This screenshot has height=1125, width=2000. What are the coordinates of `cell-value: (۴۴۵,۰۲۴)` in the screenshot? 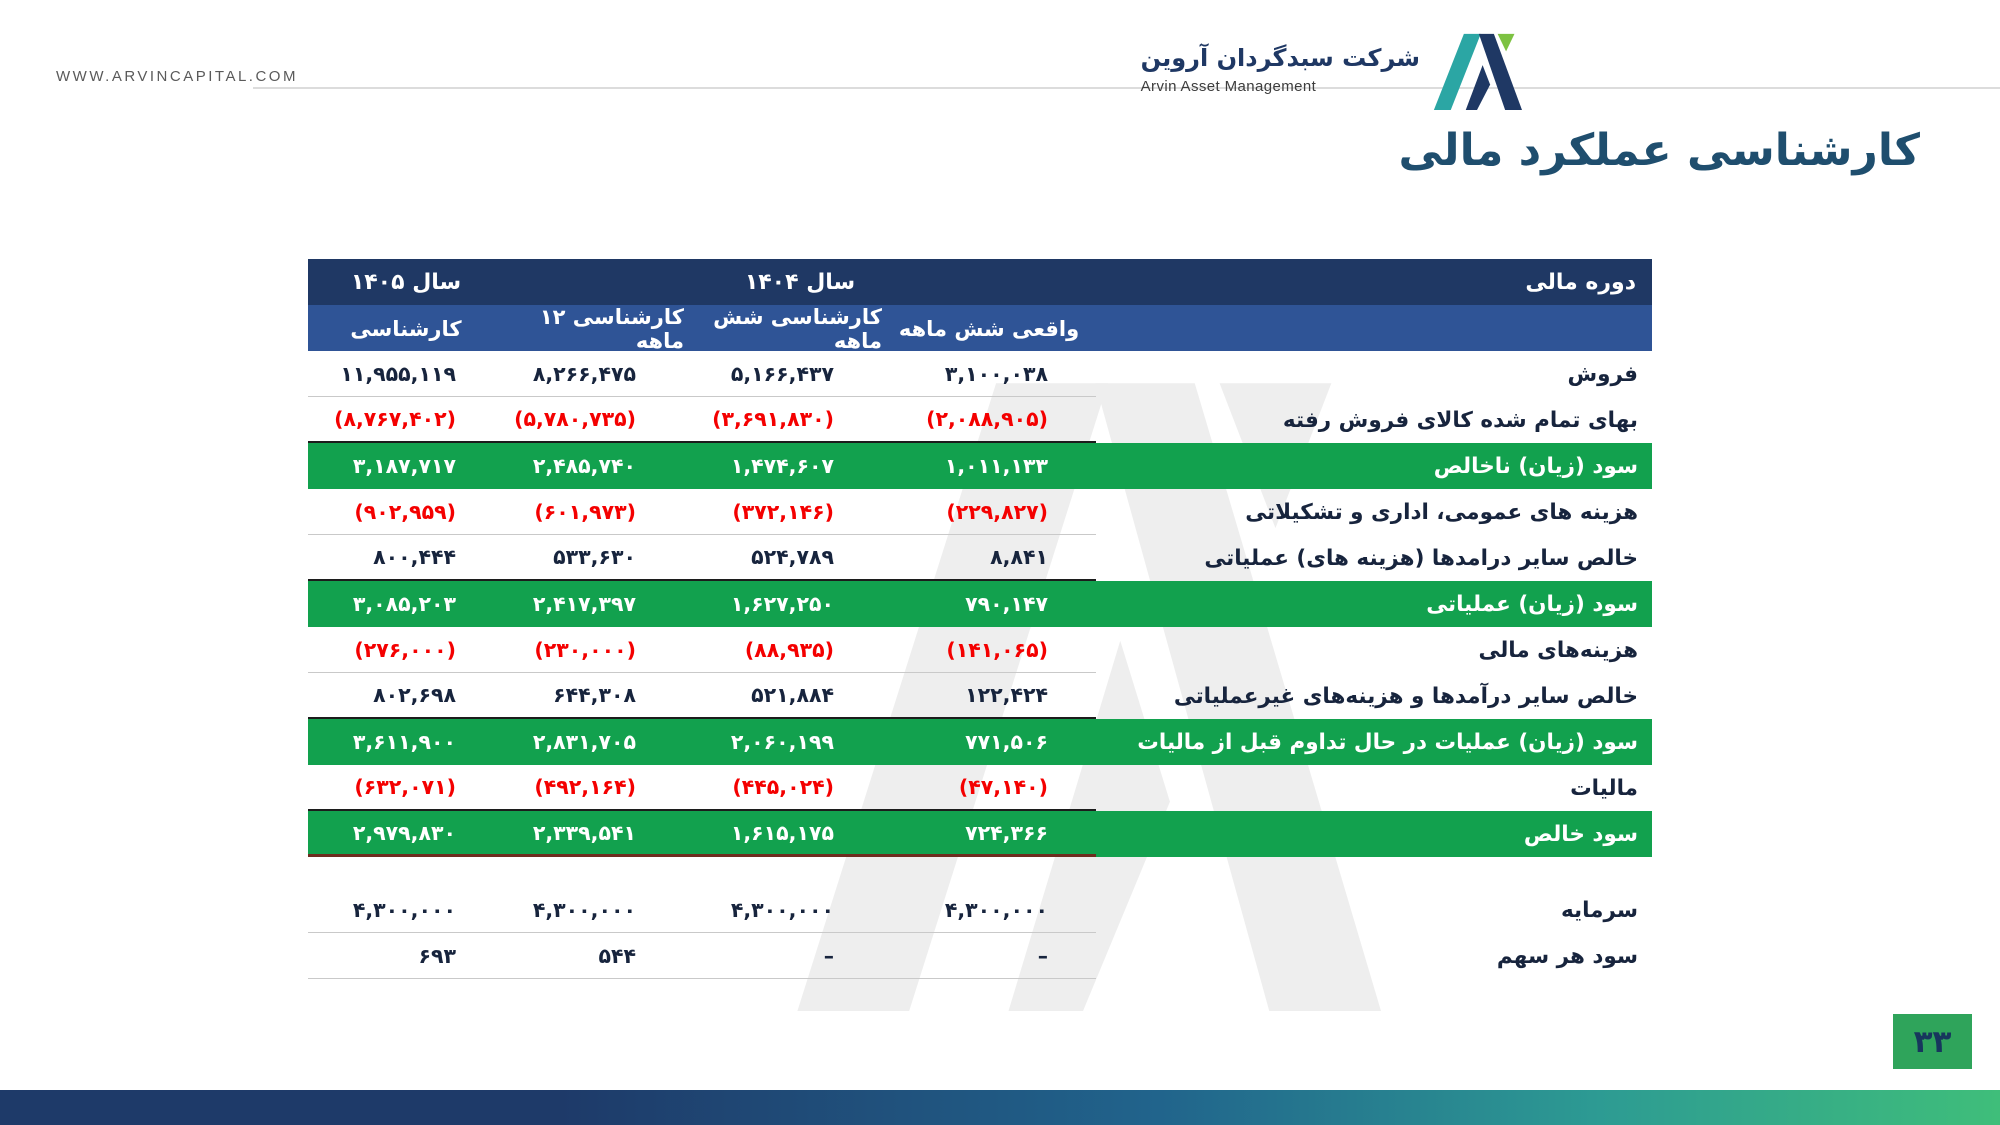 It's located at (783, 788).